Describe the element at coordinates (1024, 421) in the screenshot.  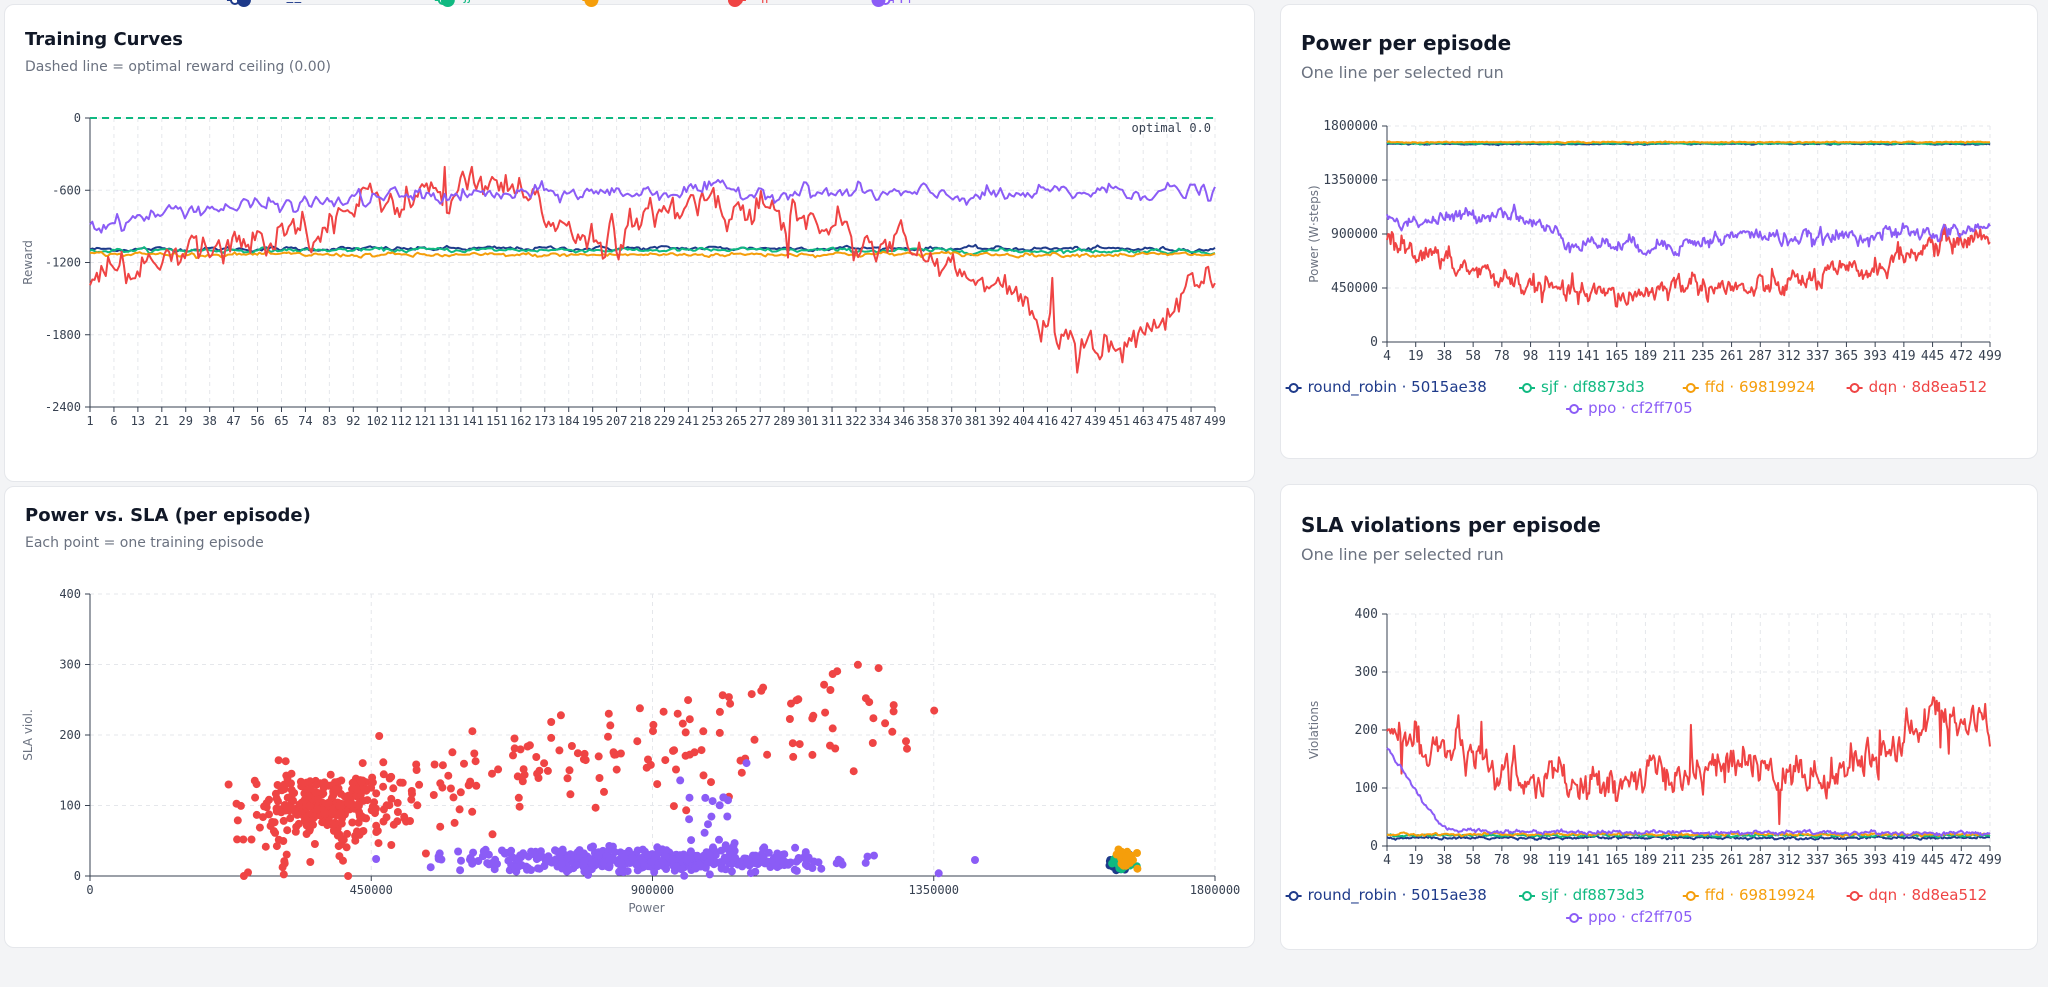
I see `training-xtick-label: 404` at that location.